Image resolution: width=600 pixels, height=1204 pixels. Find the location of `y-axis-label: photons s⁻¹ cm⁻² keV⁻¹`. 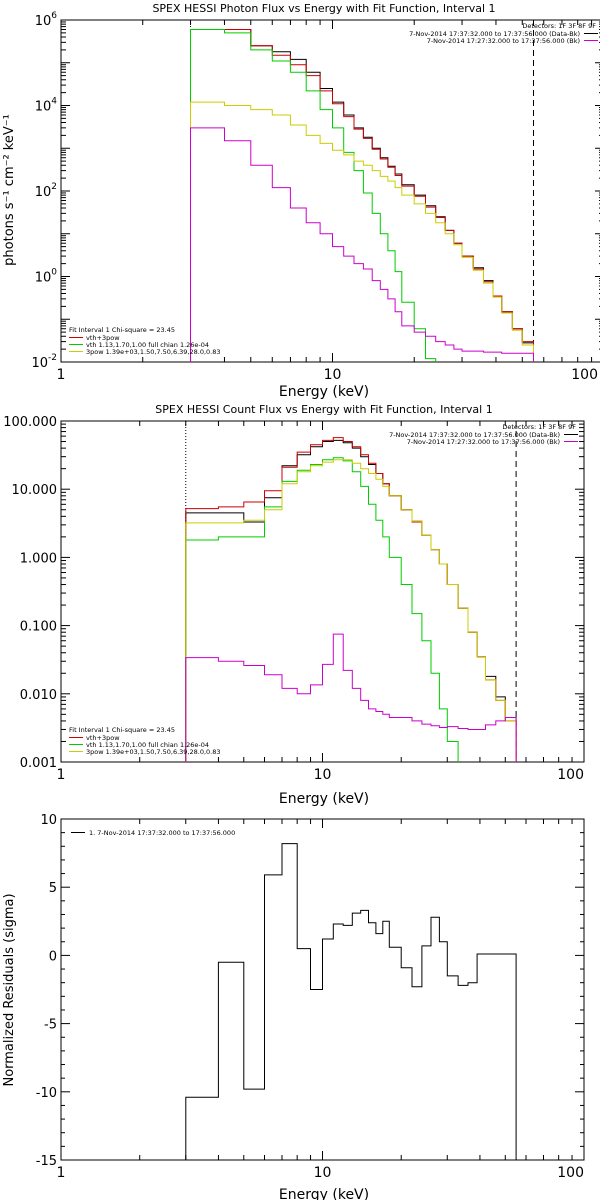

y-axis-label: photons s⁻¹ cm⁻² keV⁻¹ is located at coordinates (9, 190).